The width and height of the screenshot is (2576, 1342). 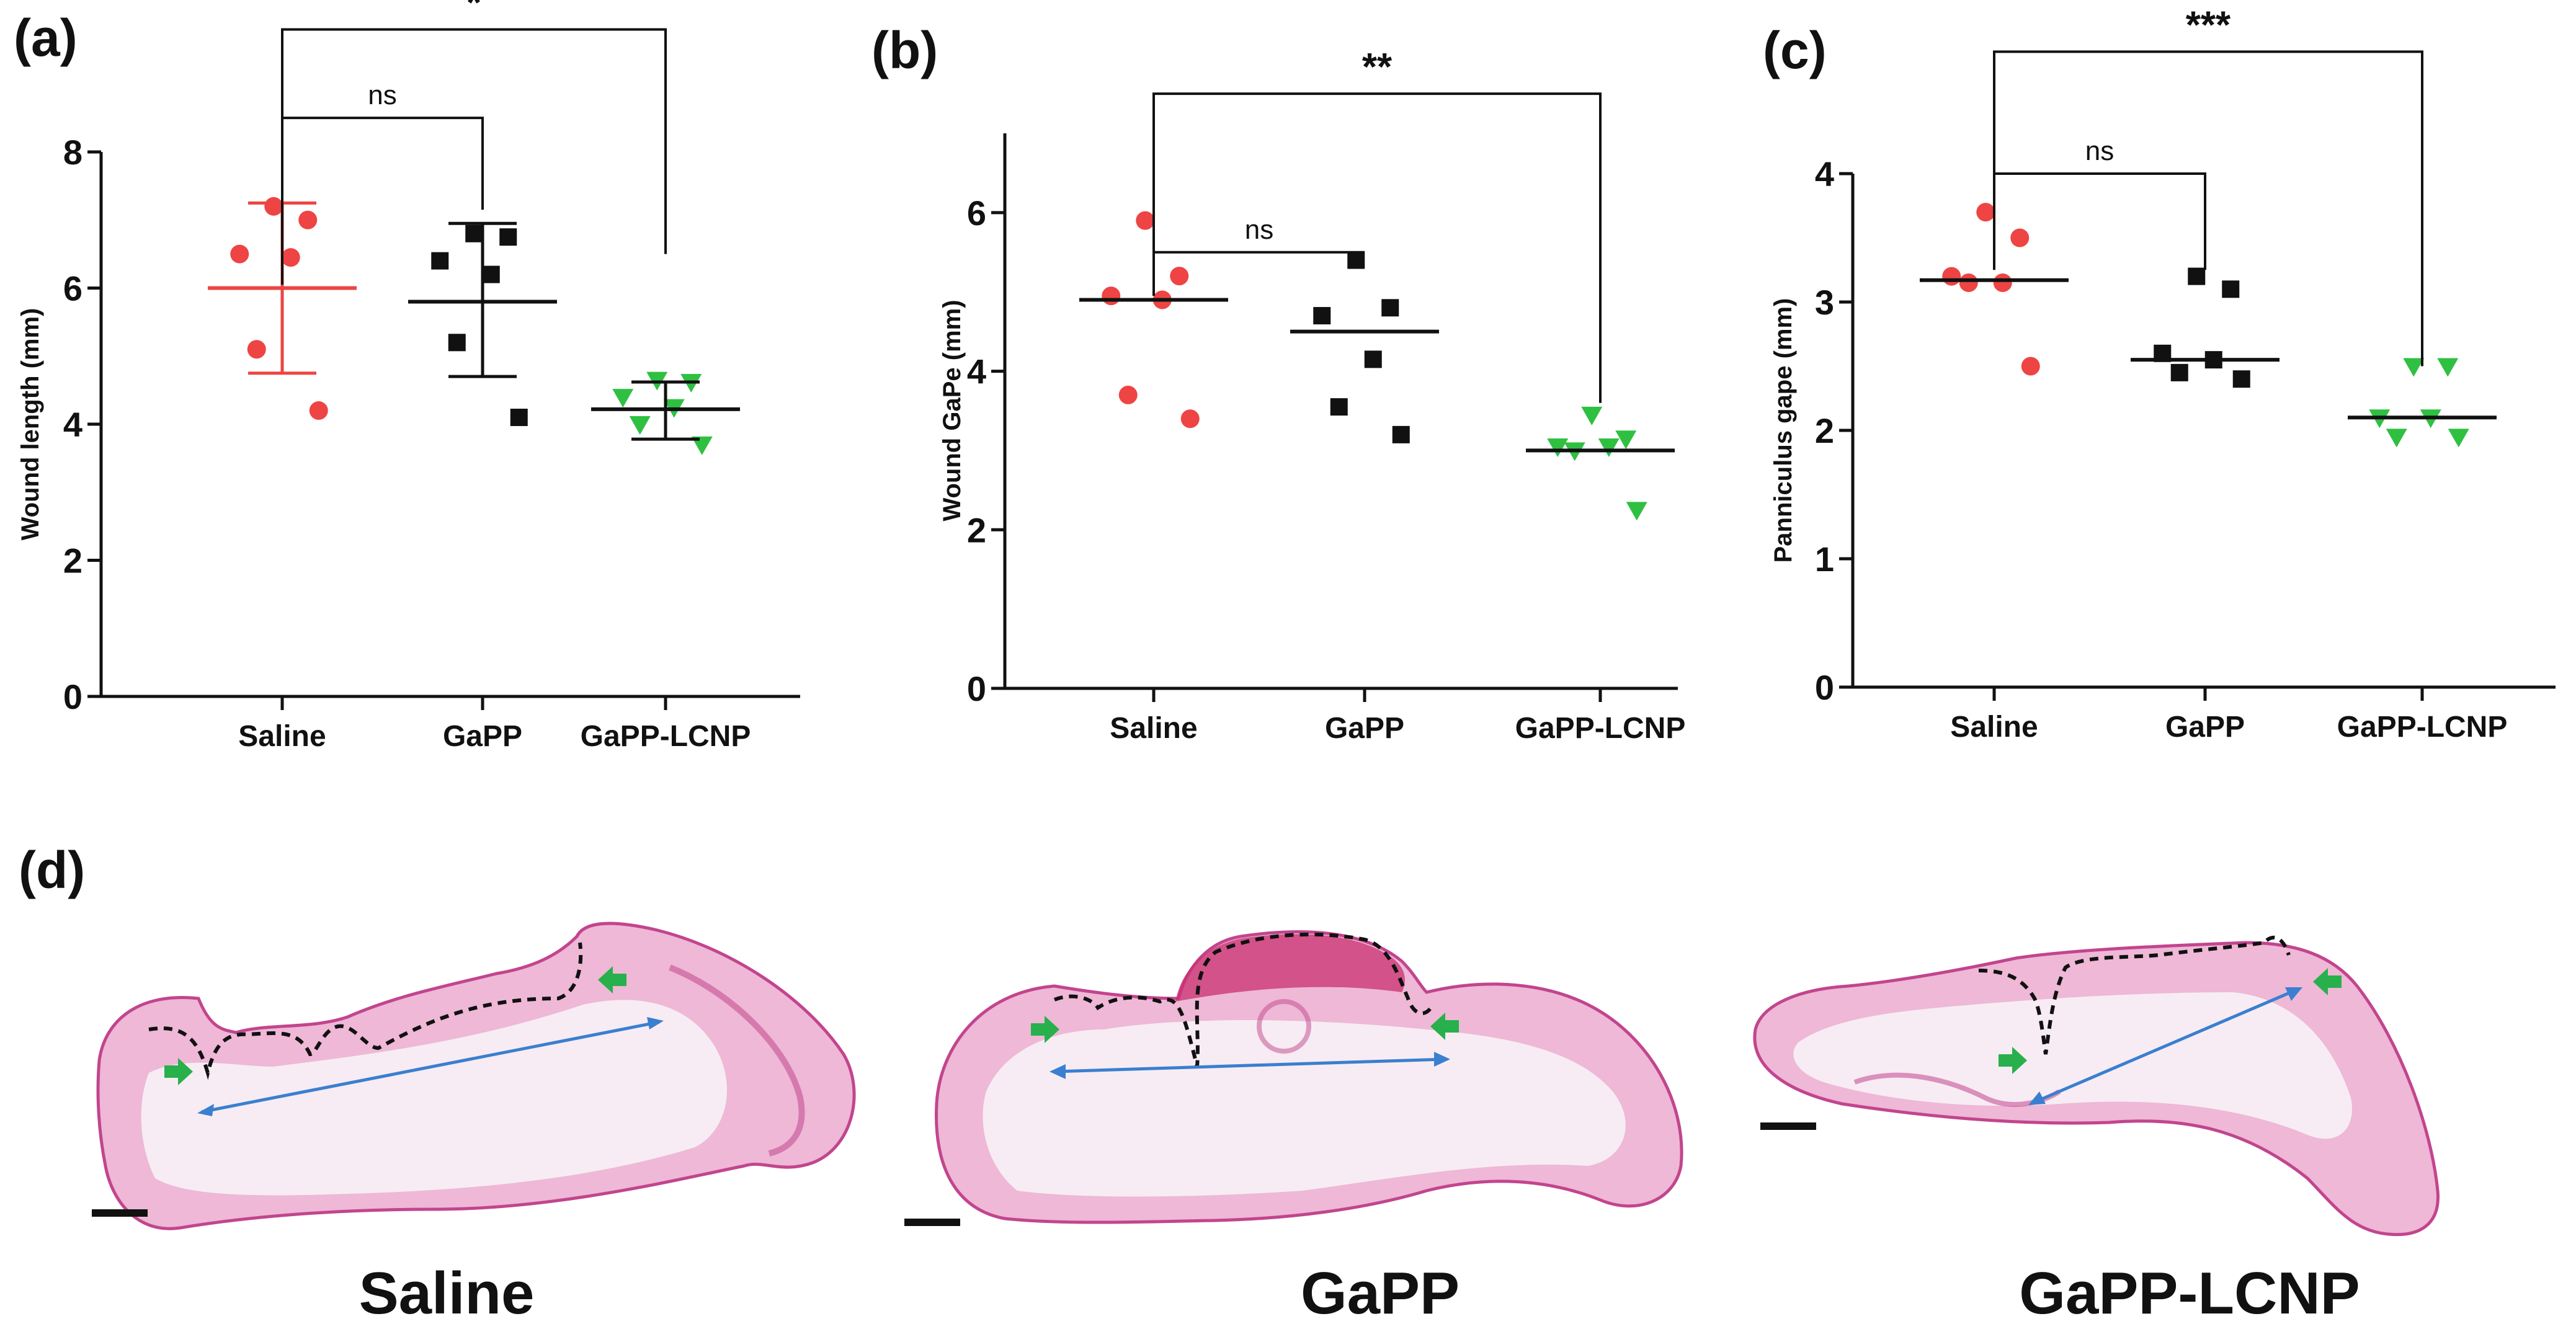 I want to click on wound-diameter-line-lcnp, so click(x=2166, y=1045).